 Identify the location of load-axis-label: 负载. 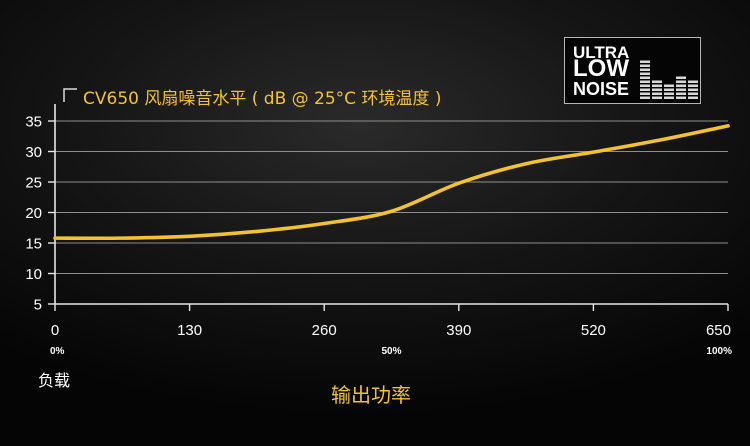
(54, 380).